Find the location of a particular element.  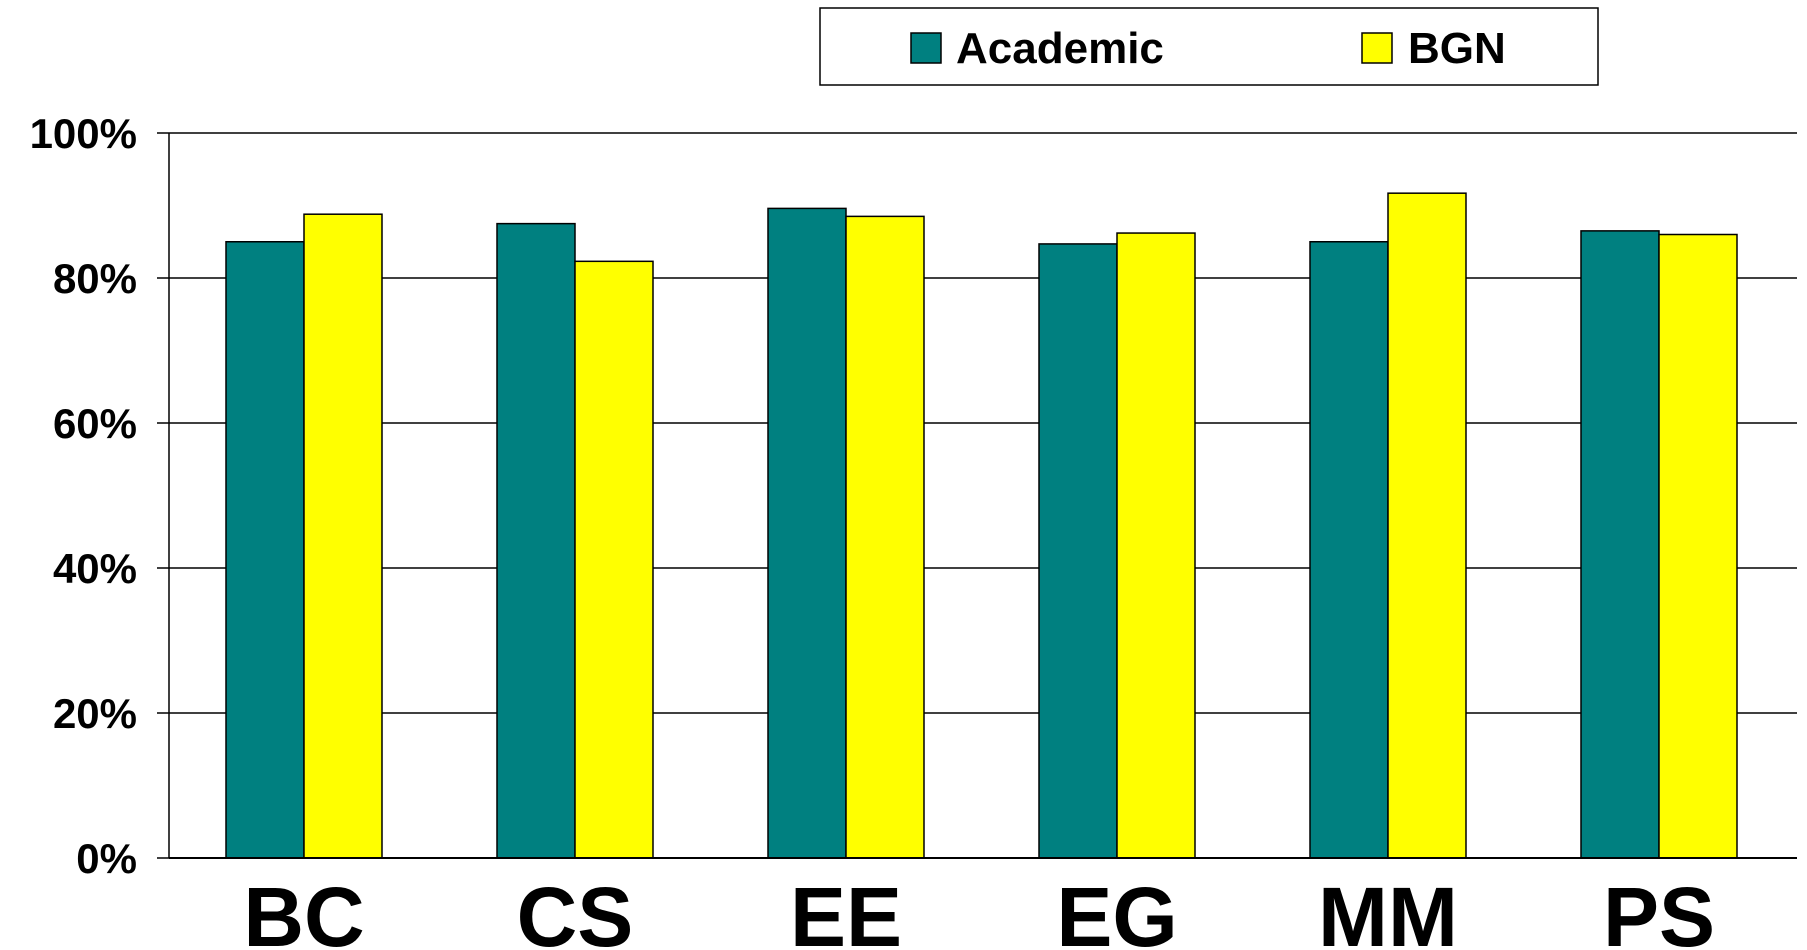

y-tick-label: 0% is located at coordinates (106, 858).